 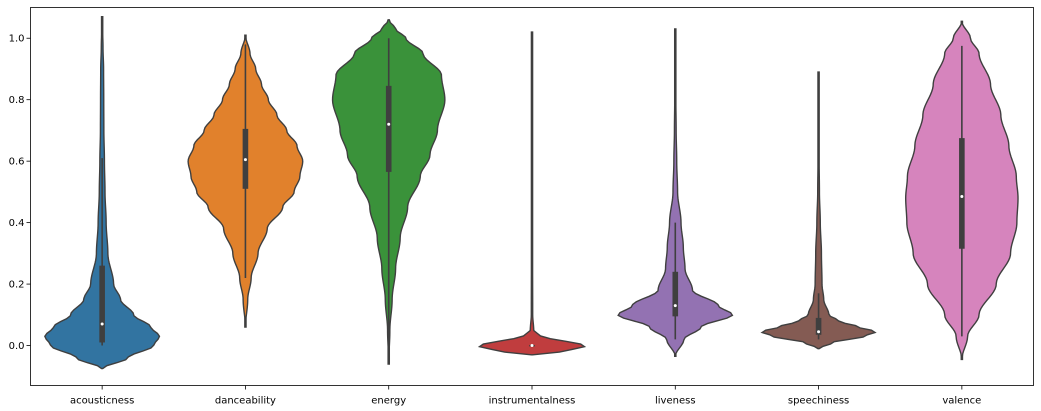 I want to click on violin-instrumentalness, so click(x=532, y=193).